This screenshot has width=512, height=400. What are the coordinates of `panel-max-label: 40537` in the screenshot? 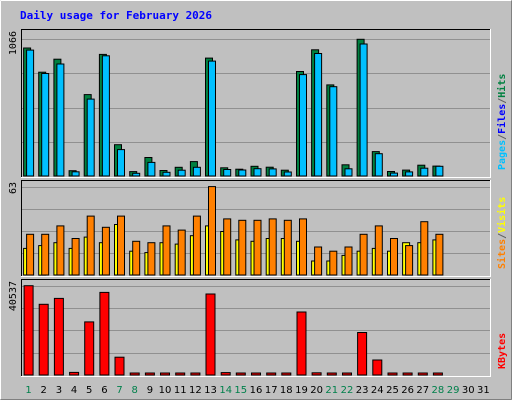 It's located at (13, 296).